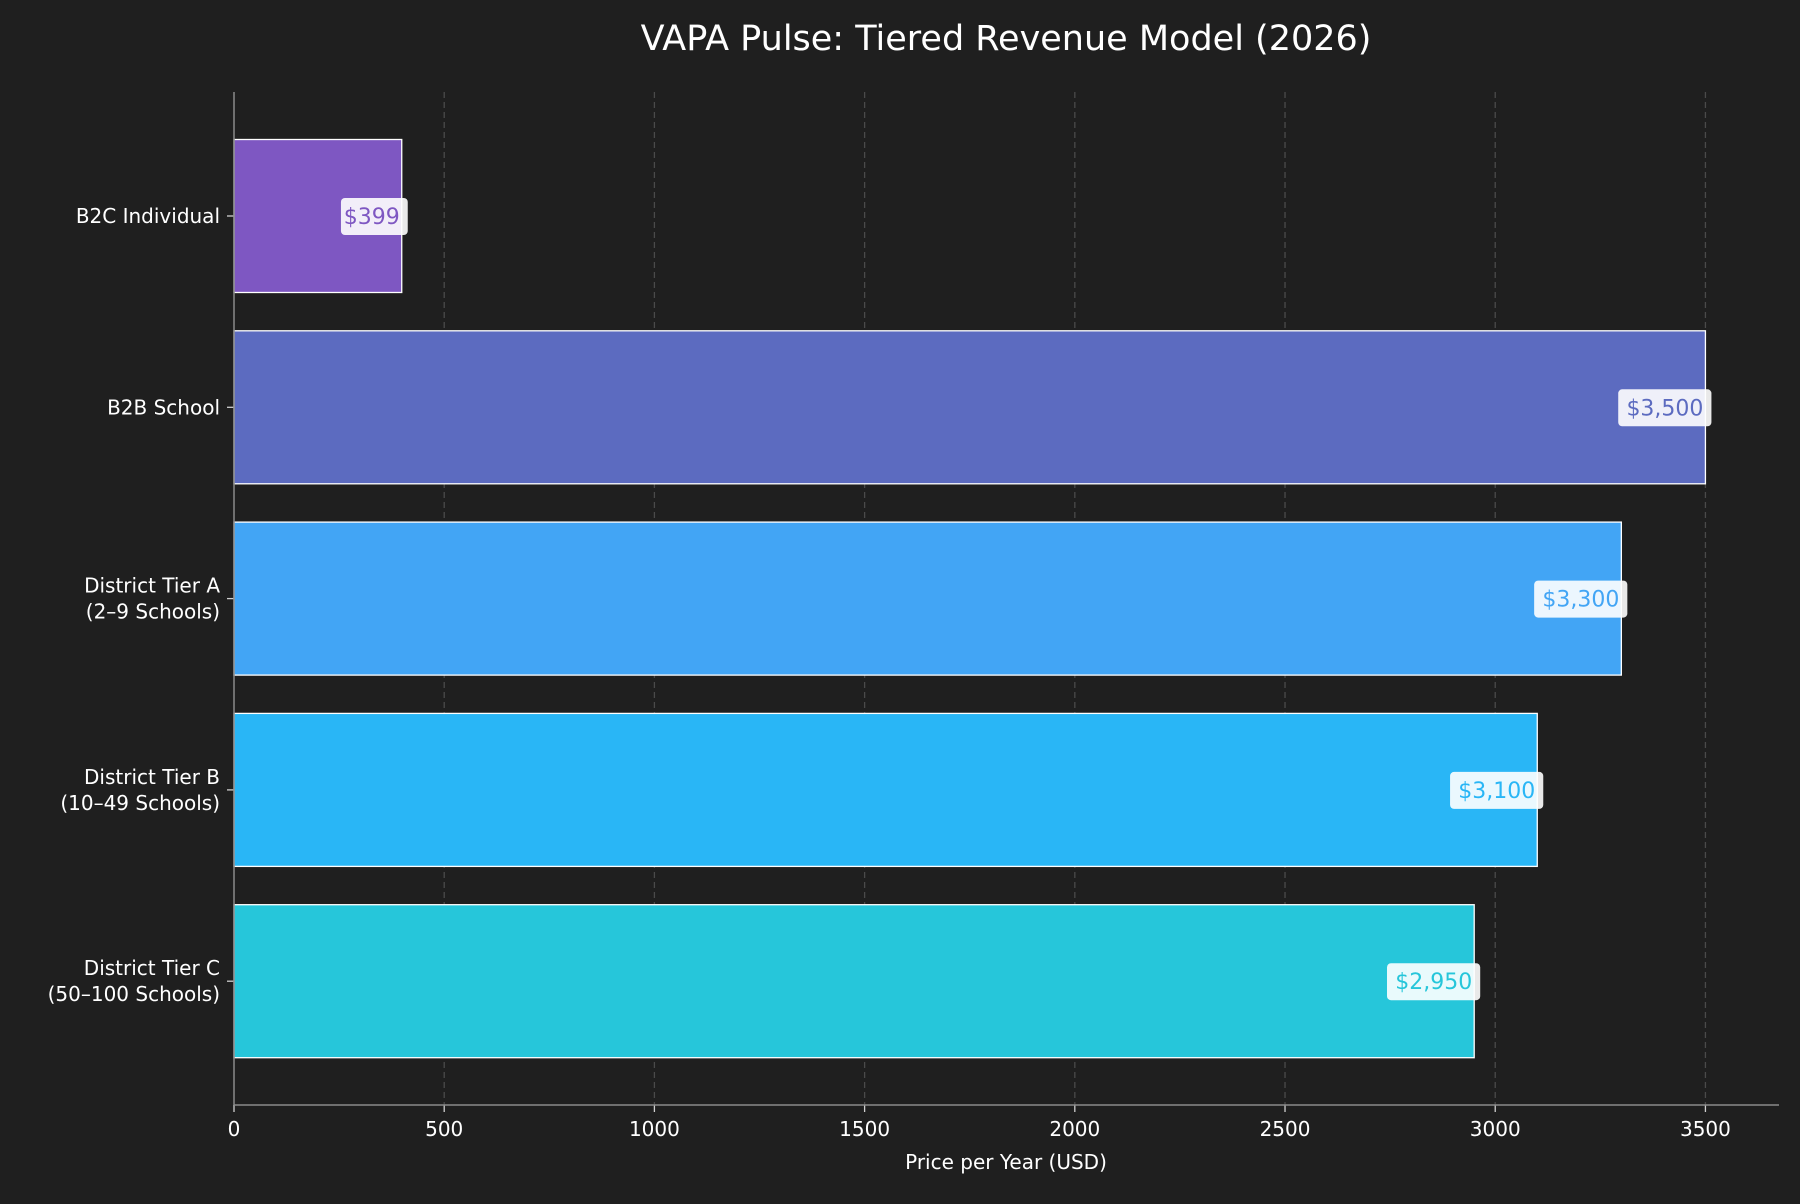 The image size is (1800, 1204). Describe the element at coordinates (444, 1129) in the screenshot. I see `x-tick-label: 500` at that location.